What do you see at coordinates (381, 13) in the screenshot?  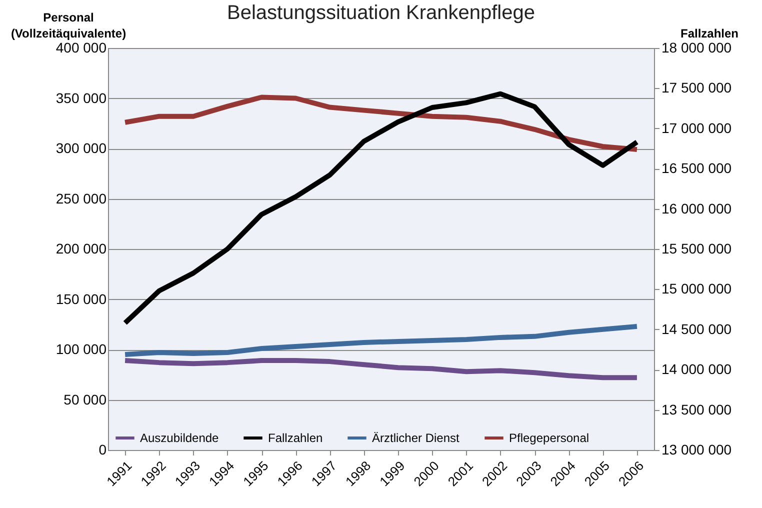 I see `chart-title: Belastungssituation Krankenpflege` at bounding box center [381, 13].